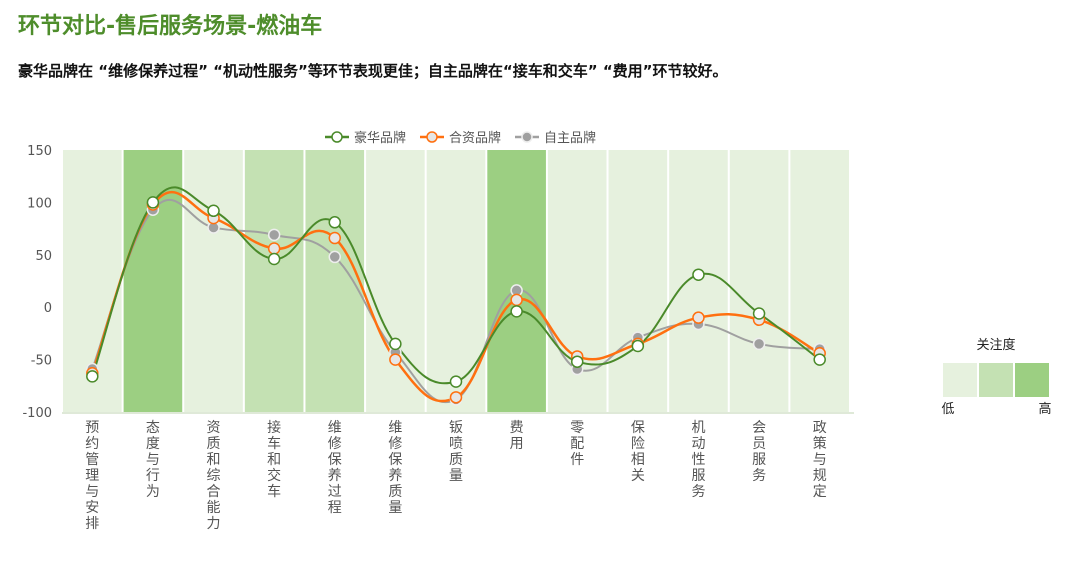 This screenshot has height=565, width=1080. What do you see at coordinates (274, 459) in the screenshot?
I see `x-tick-label: 接车和交车` at bounding box center [274, 459].